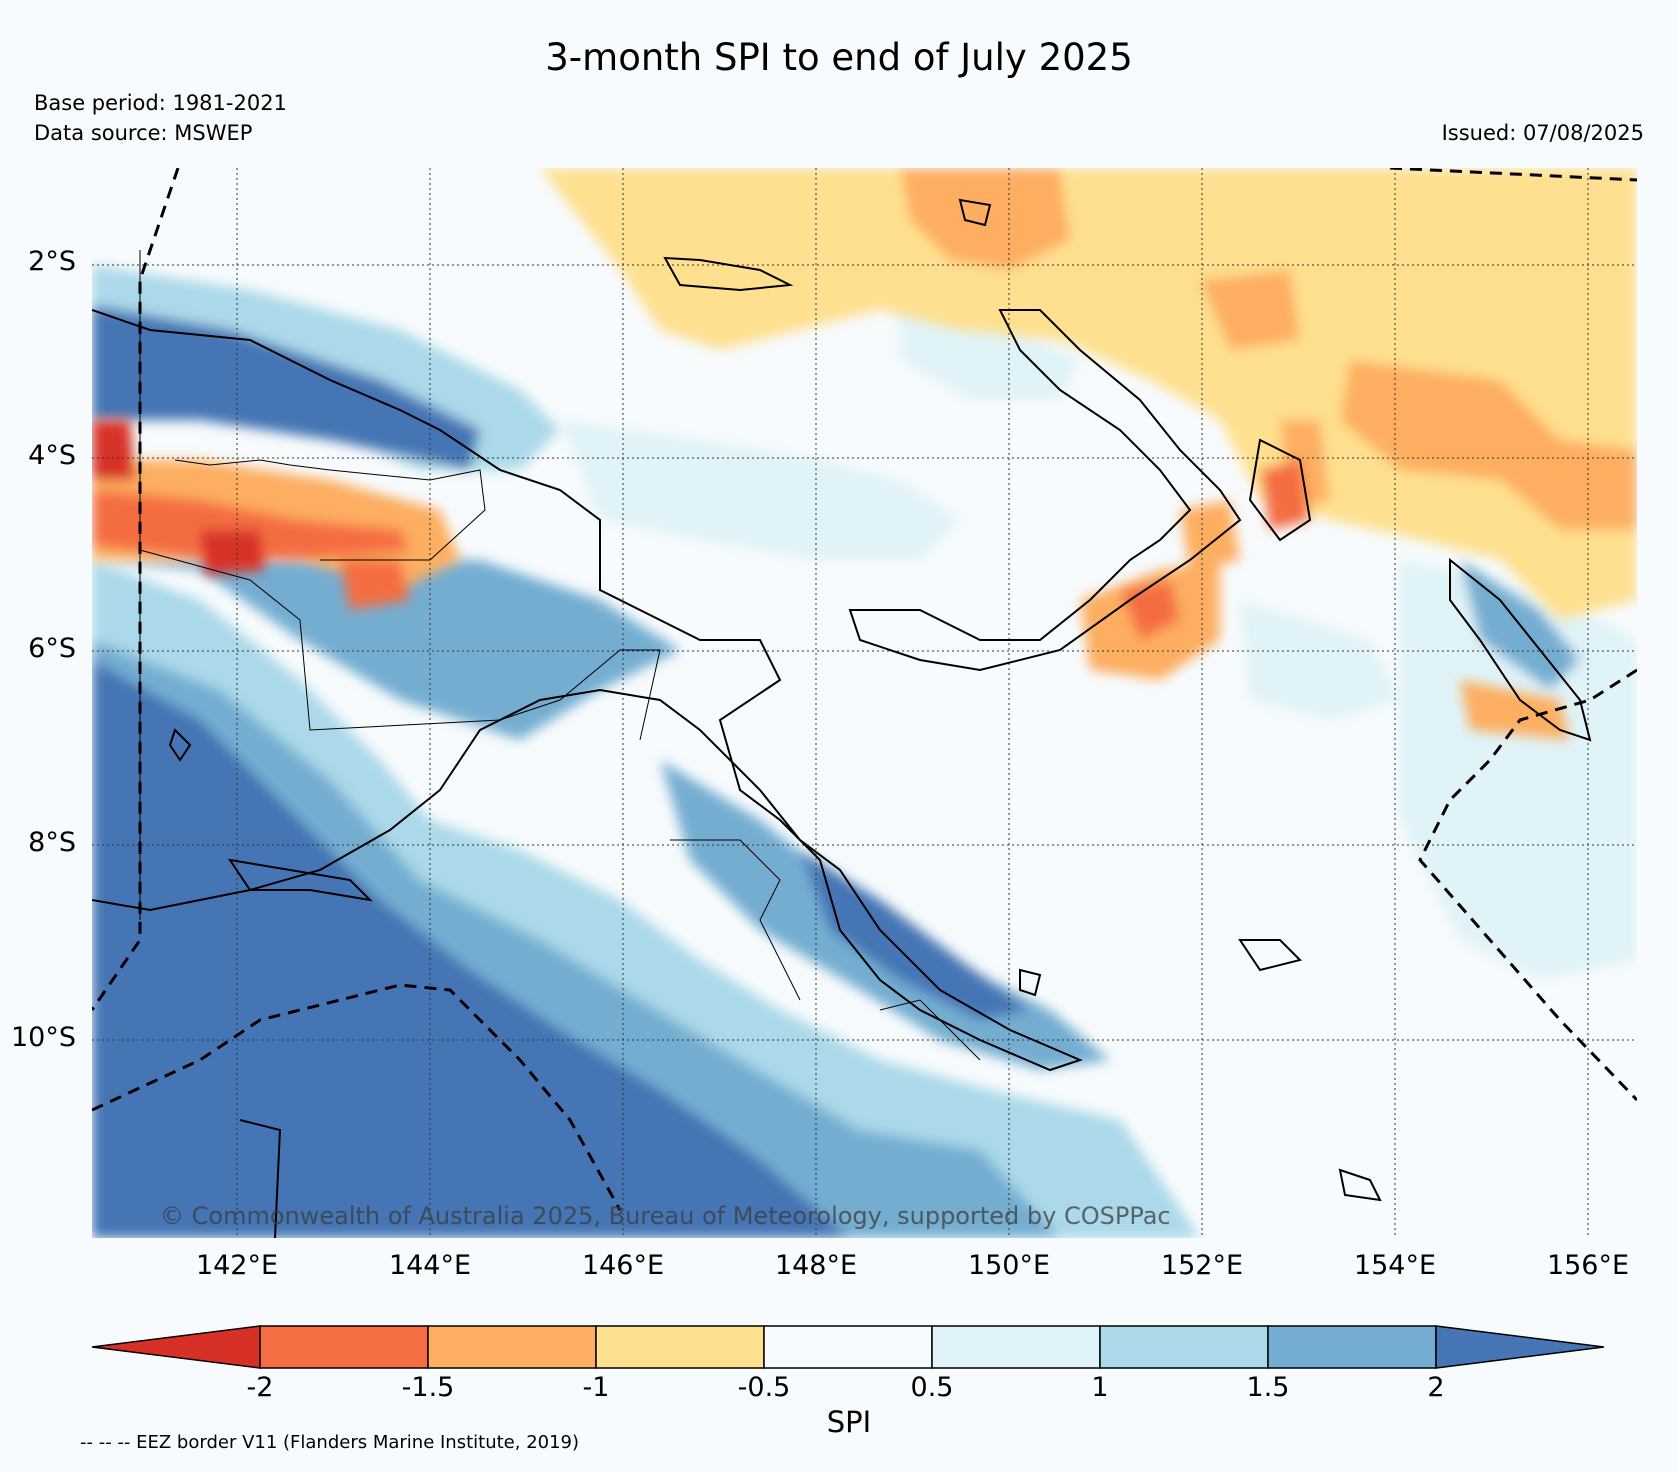  I want to click on data-source-label: Data source: MSWEP, so click(143, 133).